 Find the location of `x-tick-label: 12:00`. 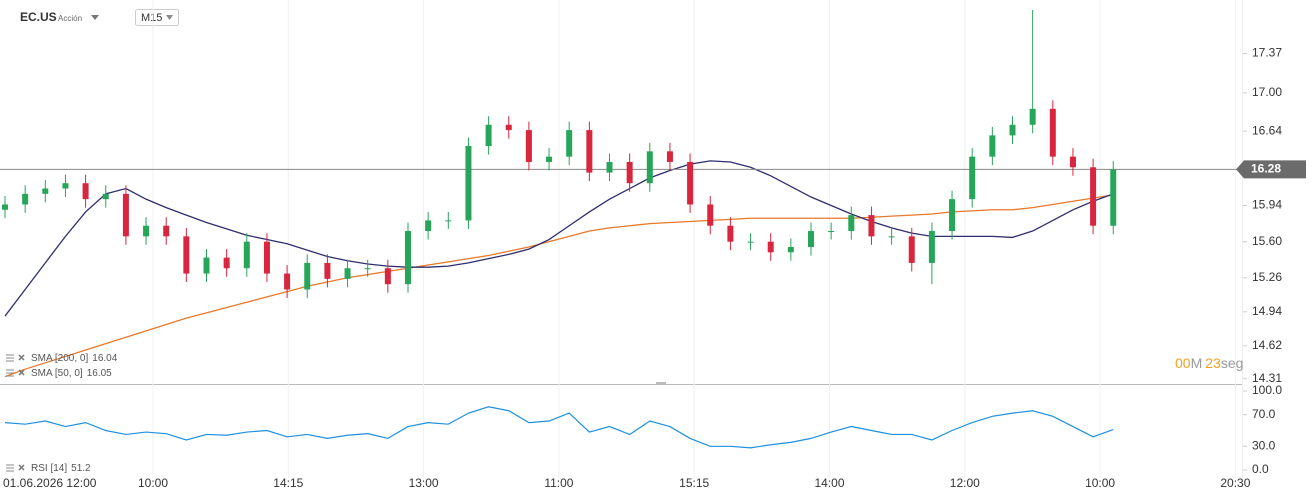

x-tick-label: 12:00 is located at coordinates (965, 483).